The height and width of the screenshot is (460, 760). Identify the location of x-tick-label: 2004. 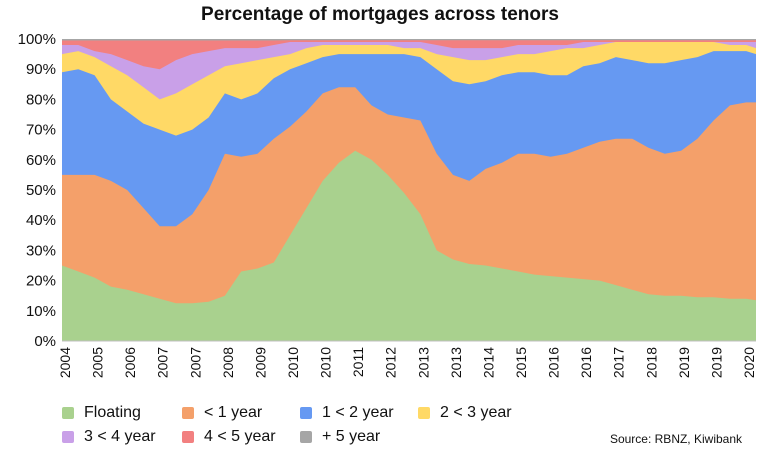
(65, 362).